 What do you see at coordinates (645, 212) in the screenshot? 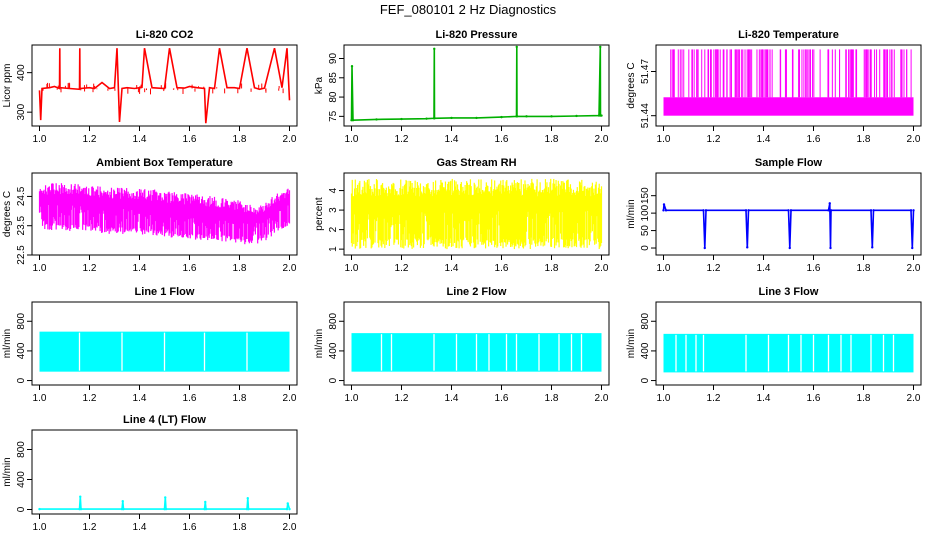
I see `y-tick-label: 100` at bounding box center [645, 212].